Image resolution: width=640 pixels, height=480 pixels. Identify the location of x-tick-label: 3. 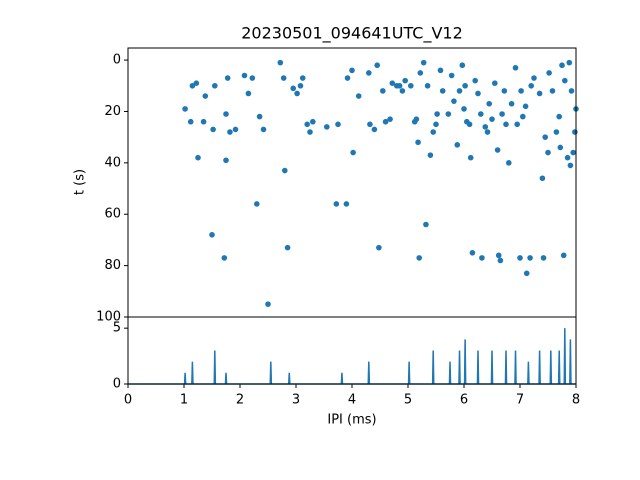
(296, 400).